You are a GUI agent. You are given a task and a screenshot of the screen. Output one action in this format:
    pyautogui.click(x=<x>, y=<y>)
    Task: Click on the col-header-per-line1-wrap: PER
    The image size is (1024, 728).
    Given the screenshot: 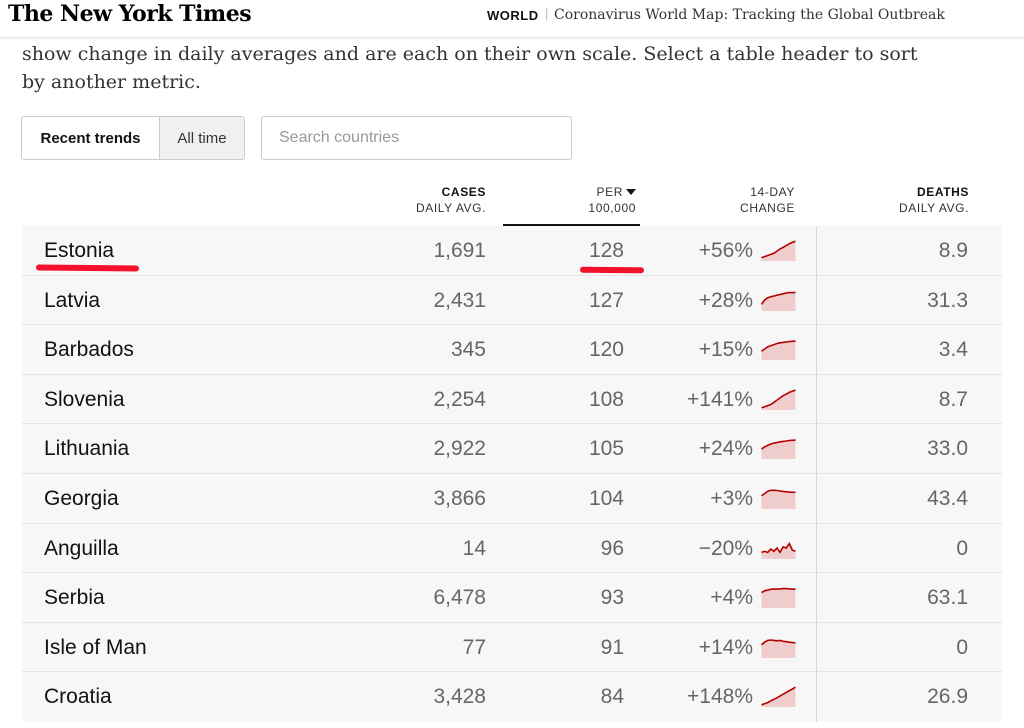 What is the action you would take?
    pyautogui.click(x=588, y=192)
    